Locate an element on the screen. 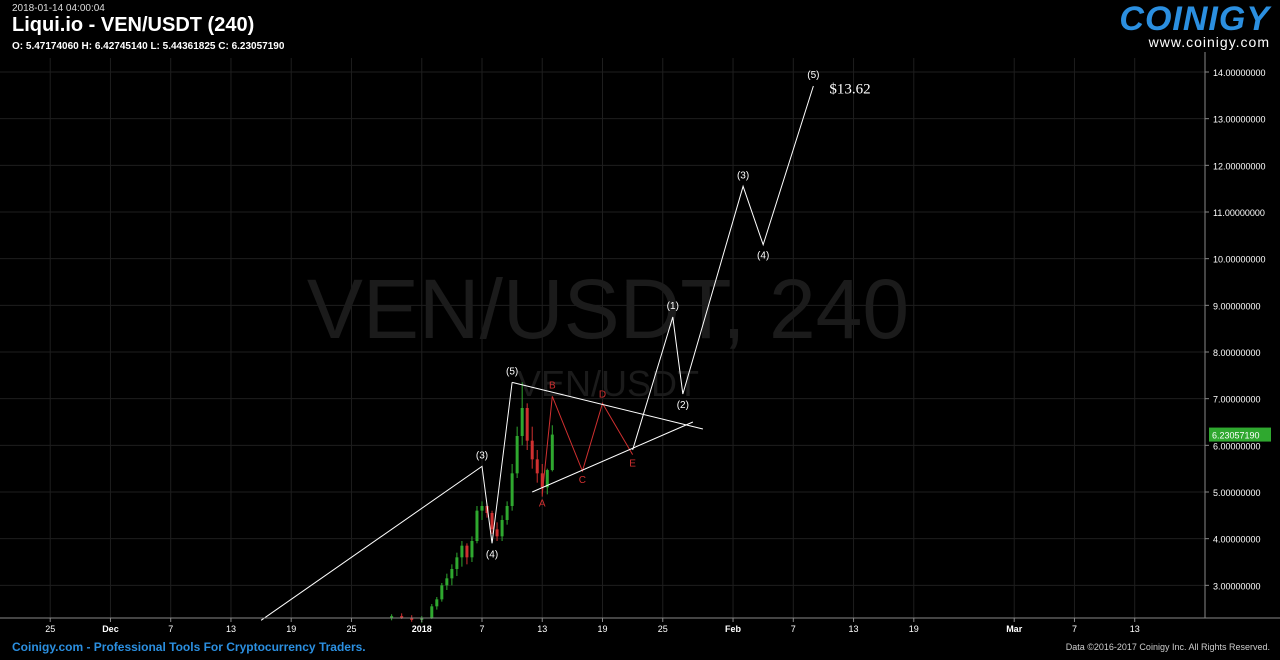  x-tick-label: 2018 is located at coordinates (422, 629).